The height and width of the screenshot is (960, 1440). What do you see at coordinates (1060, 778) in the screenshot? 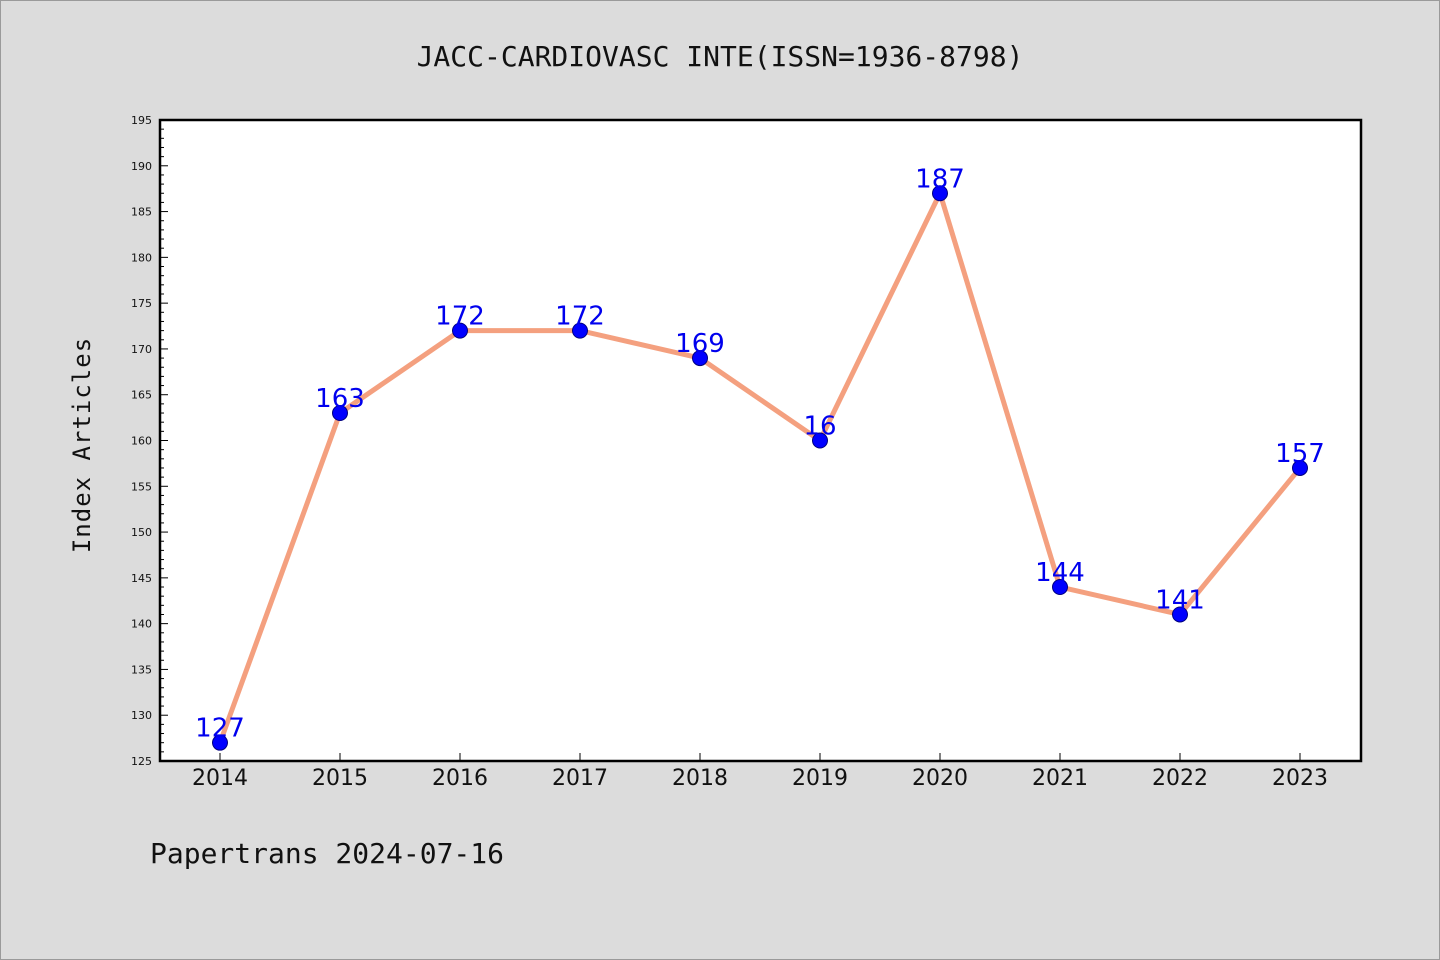
I see `x-tick-label: 2021` at bounding box center [1060, 778].